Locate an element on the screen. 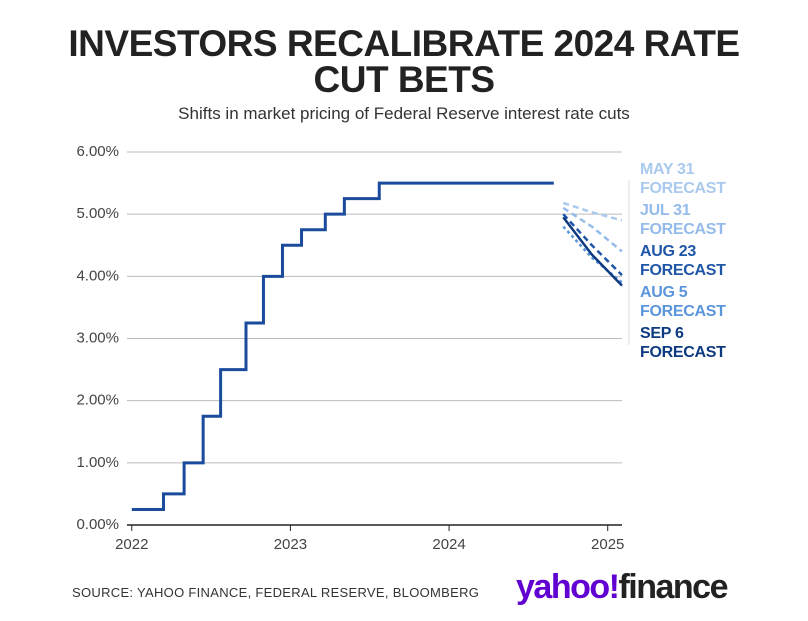 The height and width of the screenshot is (621, 808). y-tick-label: 1.00% is located at coordinates (97, 462).